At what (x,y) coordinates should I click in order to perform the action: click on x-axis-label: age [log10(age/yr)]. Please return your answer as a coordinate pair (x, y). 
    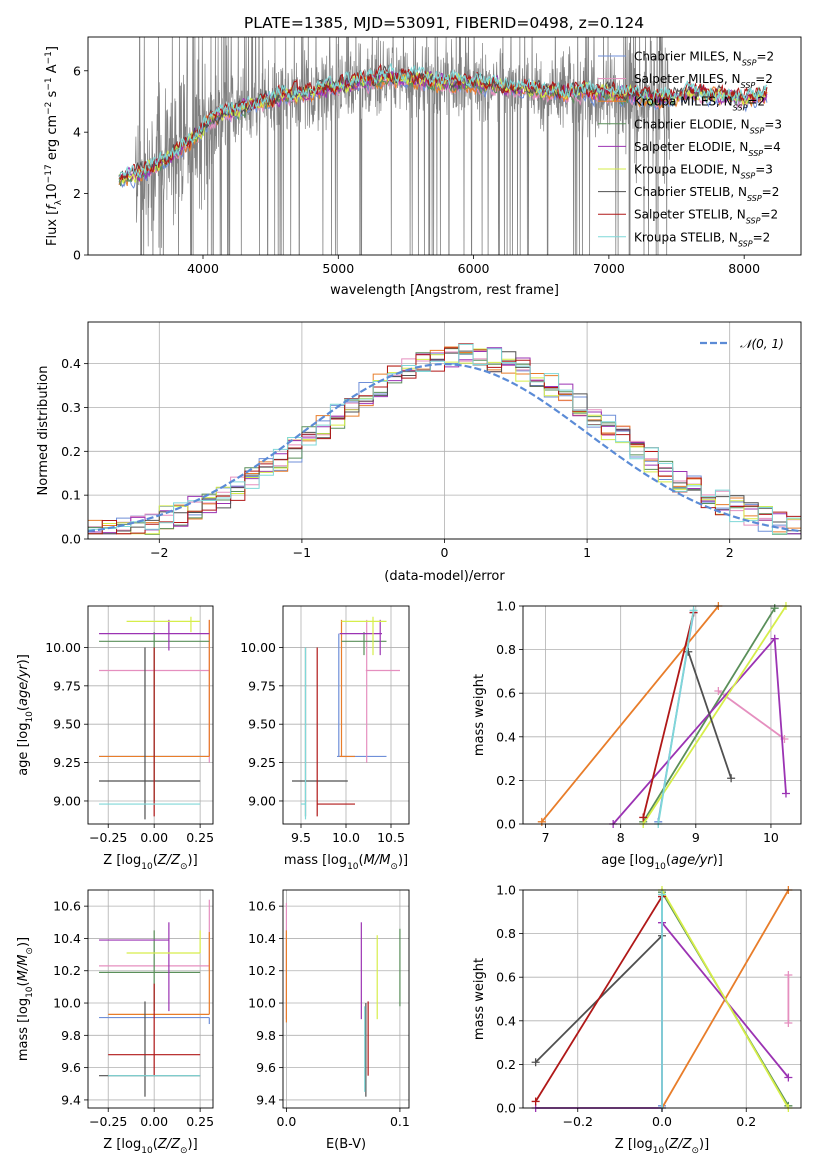
    Looking at the image, I should click on (662, 862).